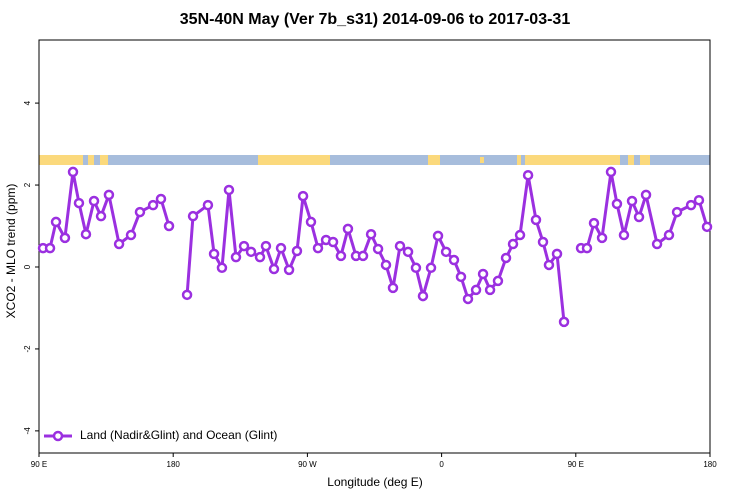 The height and width of the screenshot is (500, 750). I want to click on y-tick-label: 4, so click(27, 102).